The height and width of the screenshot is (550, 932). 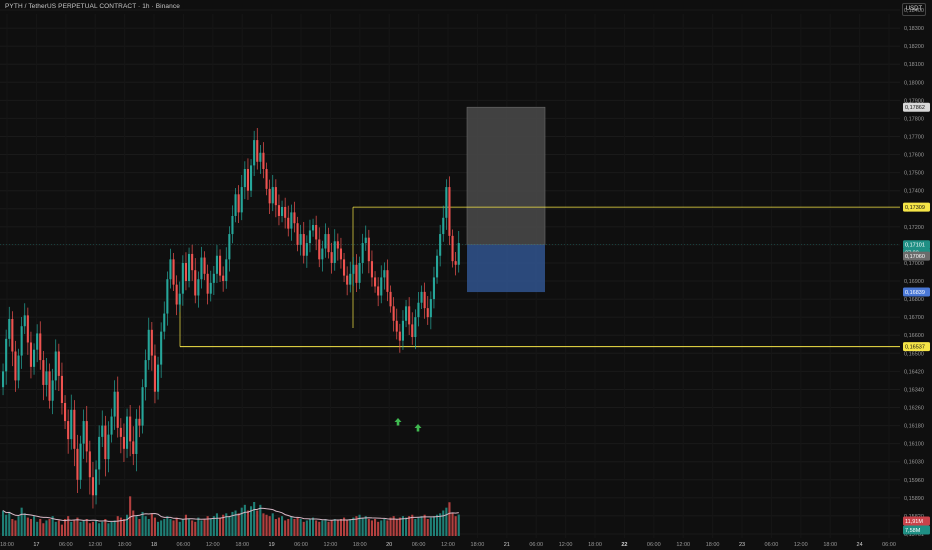 What do you see at coordinates (272, 545) in the screenshot?
I see `time-tick-label: 19` at bounding box center [272, 545].